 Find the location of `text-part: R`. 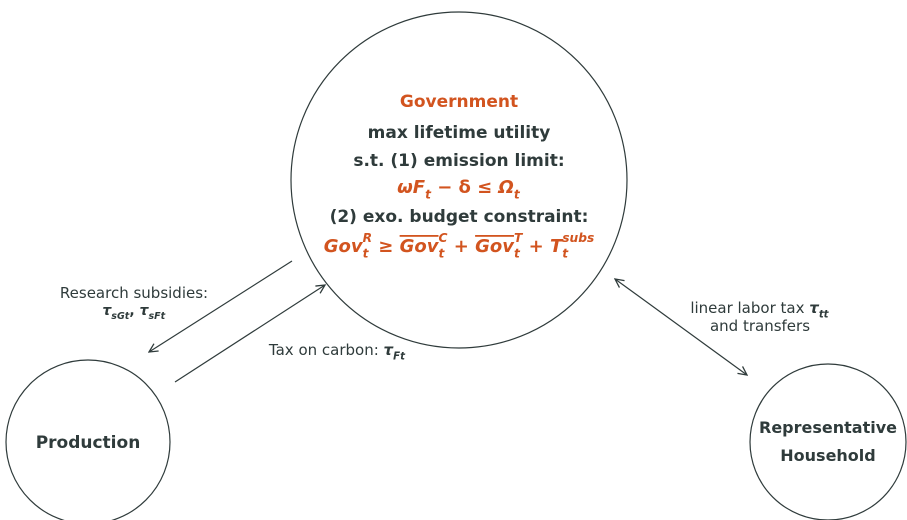

text-part: R is located at coordinates (367, 238).